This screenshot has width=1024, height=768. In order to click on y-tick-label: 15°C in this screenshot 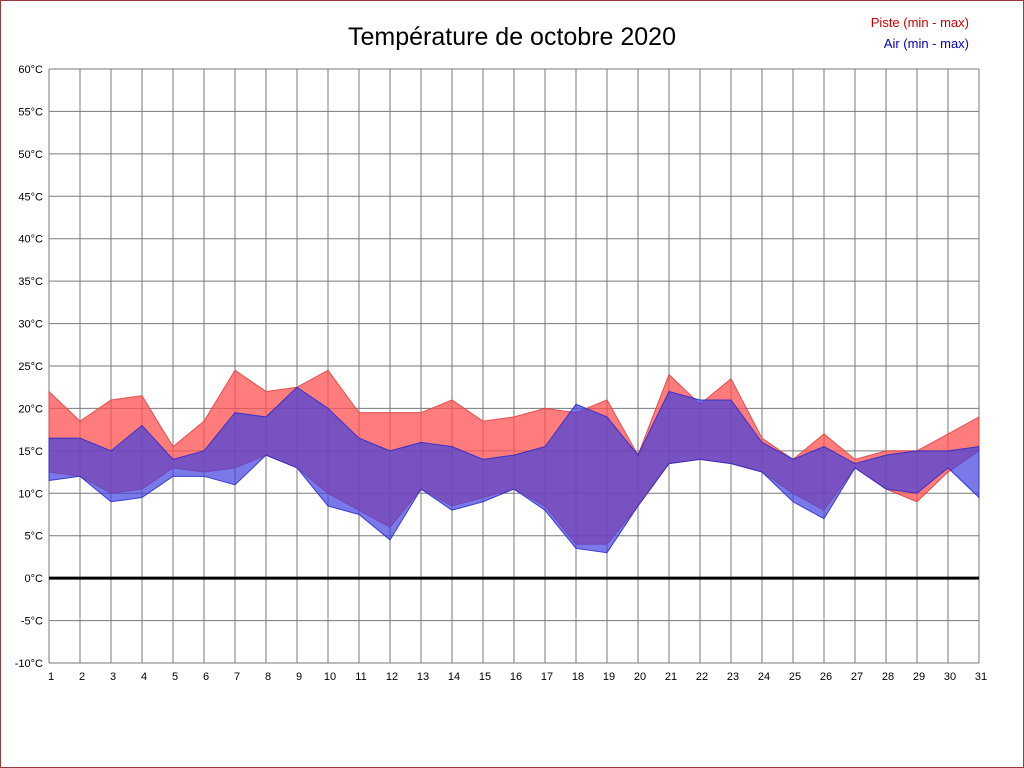, I will do `click(30, 452)`.